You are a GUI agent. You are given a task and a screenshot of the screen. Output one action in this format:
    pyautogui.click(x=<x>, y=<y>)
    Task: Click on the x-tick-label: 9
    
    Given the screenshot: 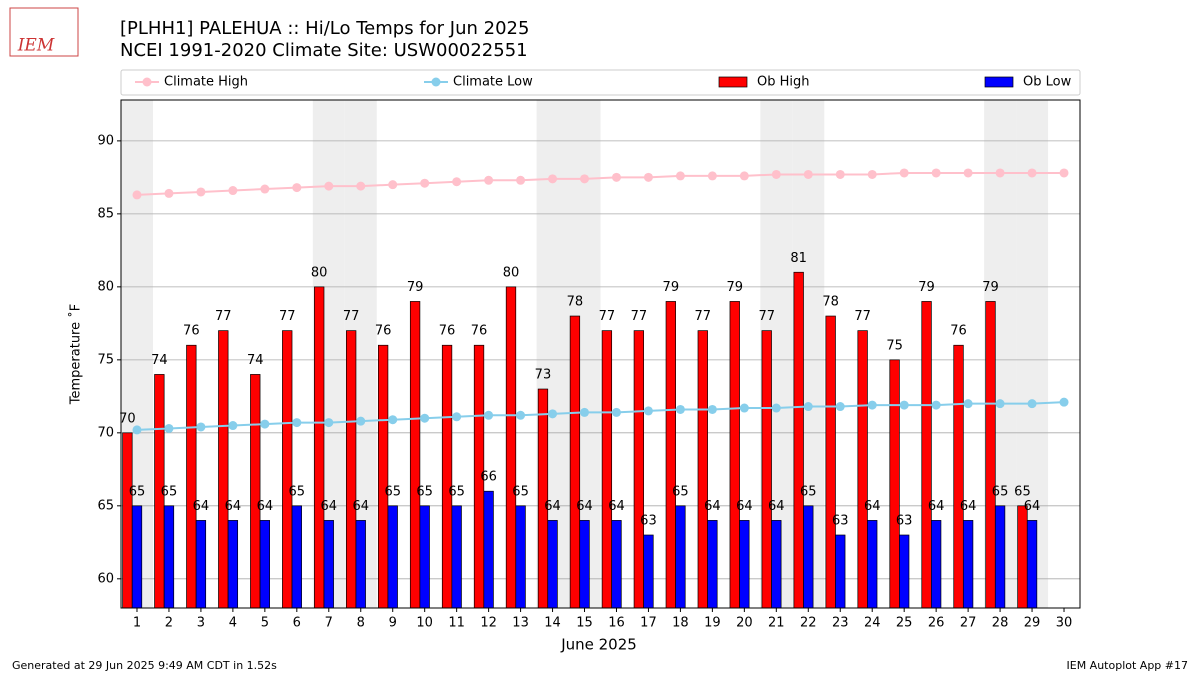 What is the action you would take?
    pyautogui.click(x=393, y=623)
    